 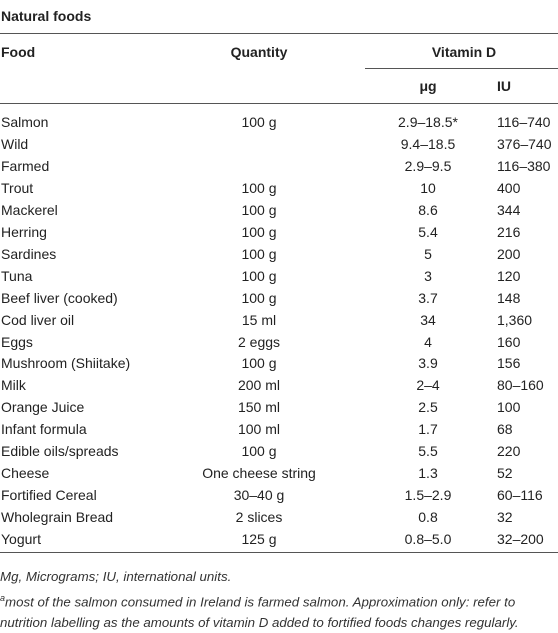 What do you see at coordinates (520, 385) in the screenshot?
I see `cell-iu: 80–160` at bounding box center [520, 385].